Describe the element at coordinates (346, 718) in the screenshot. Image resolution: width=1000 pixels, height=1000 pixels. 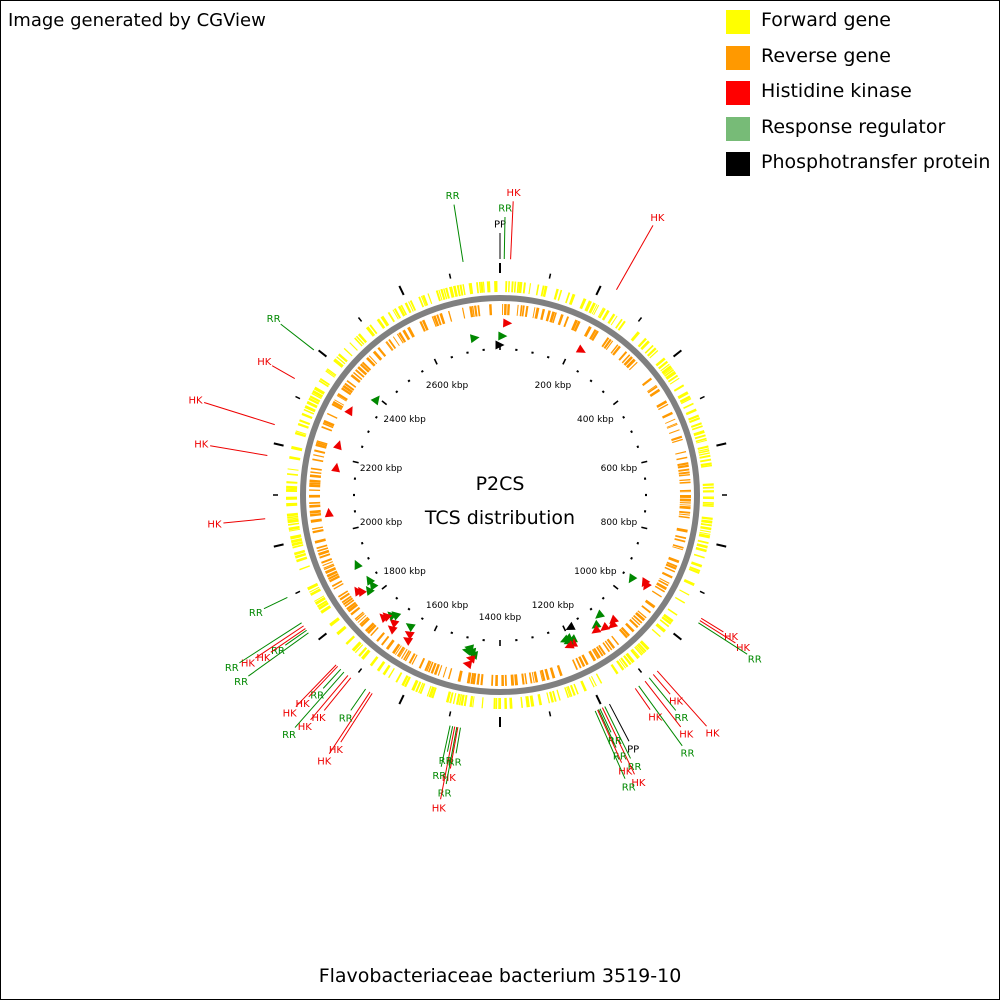
I see `tcs-label-rr: RR` at that location.